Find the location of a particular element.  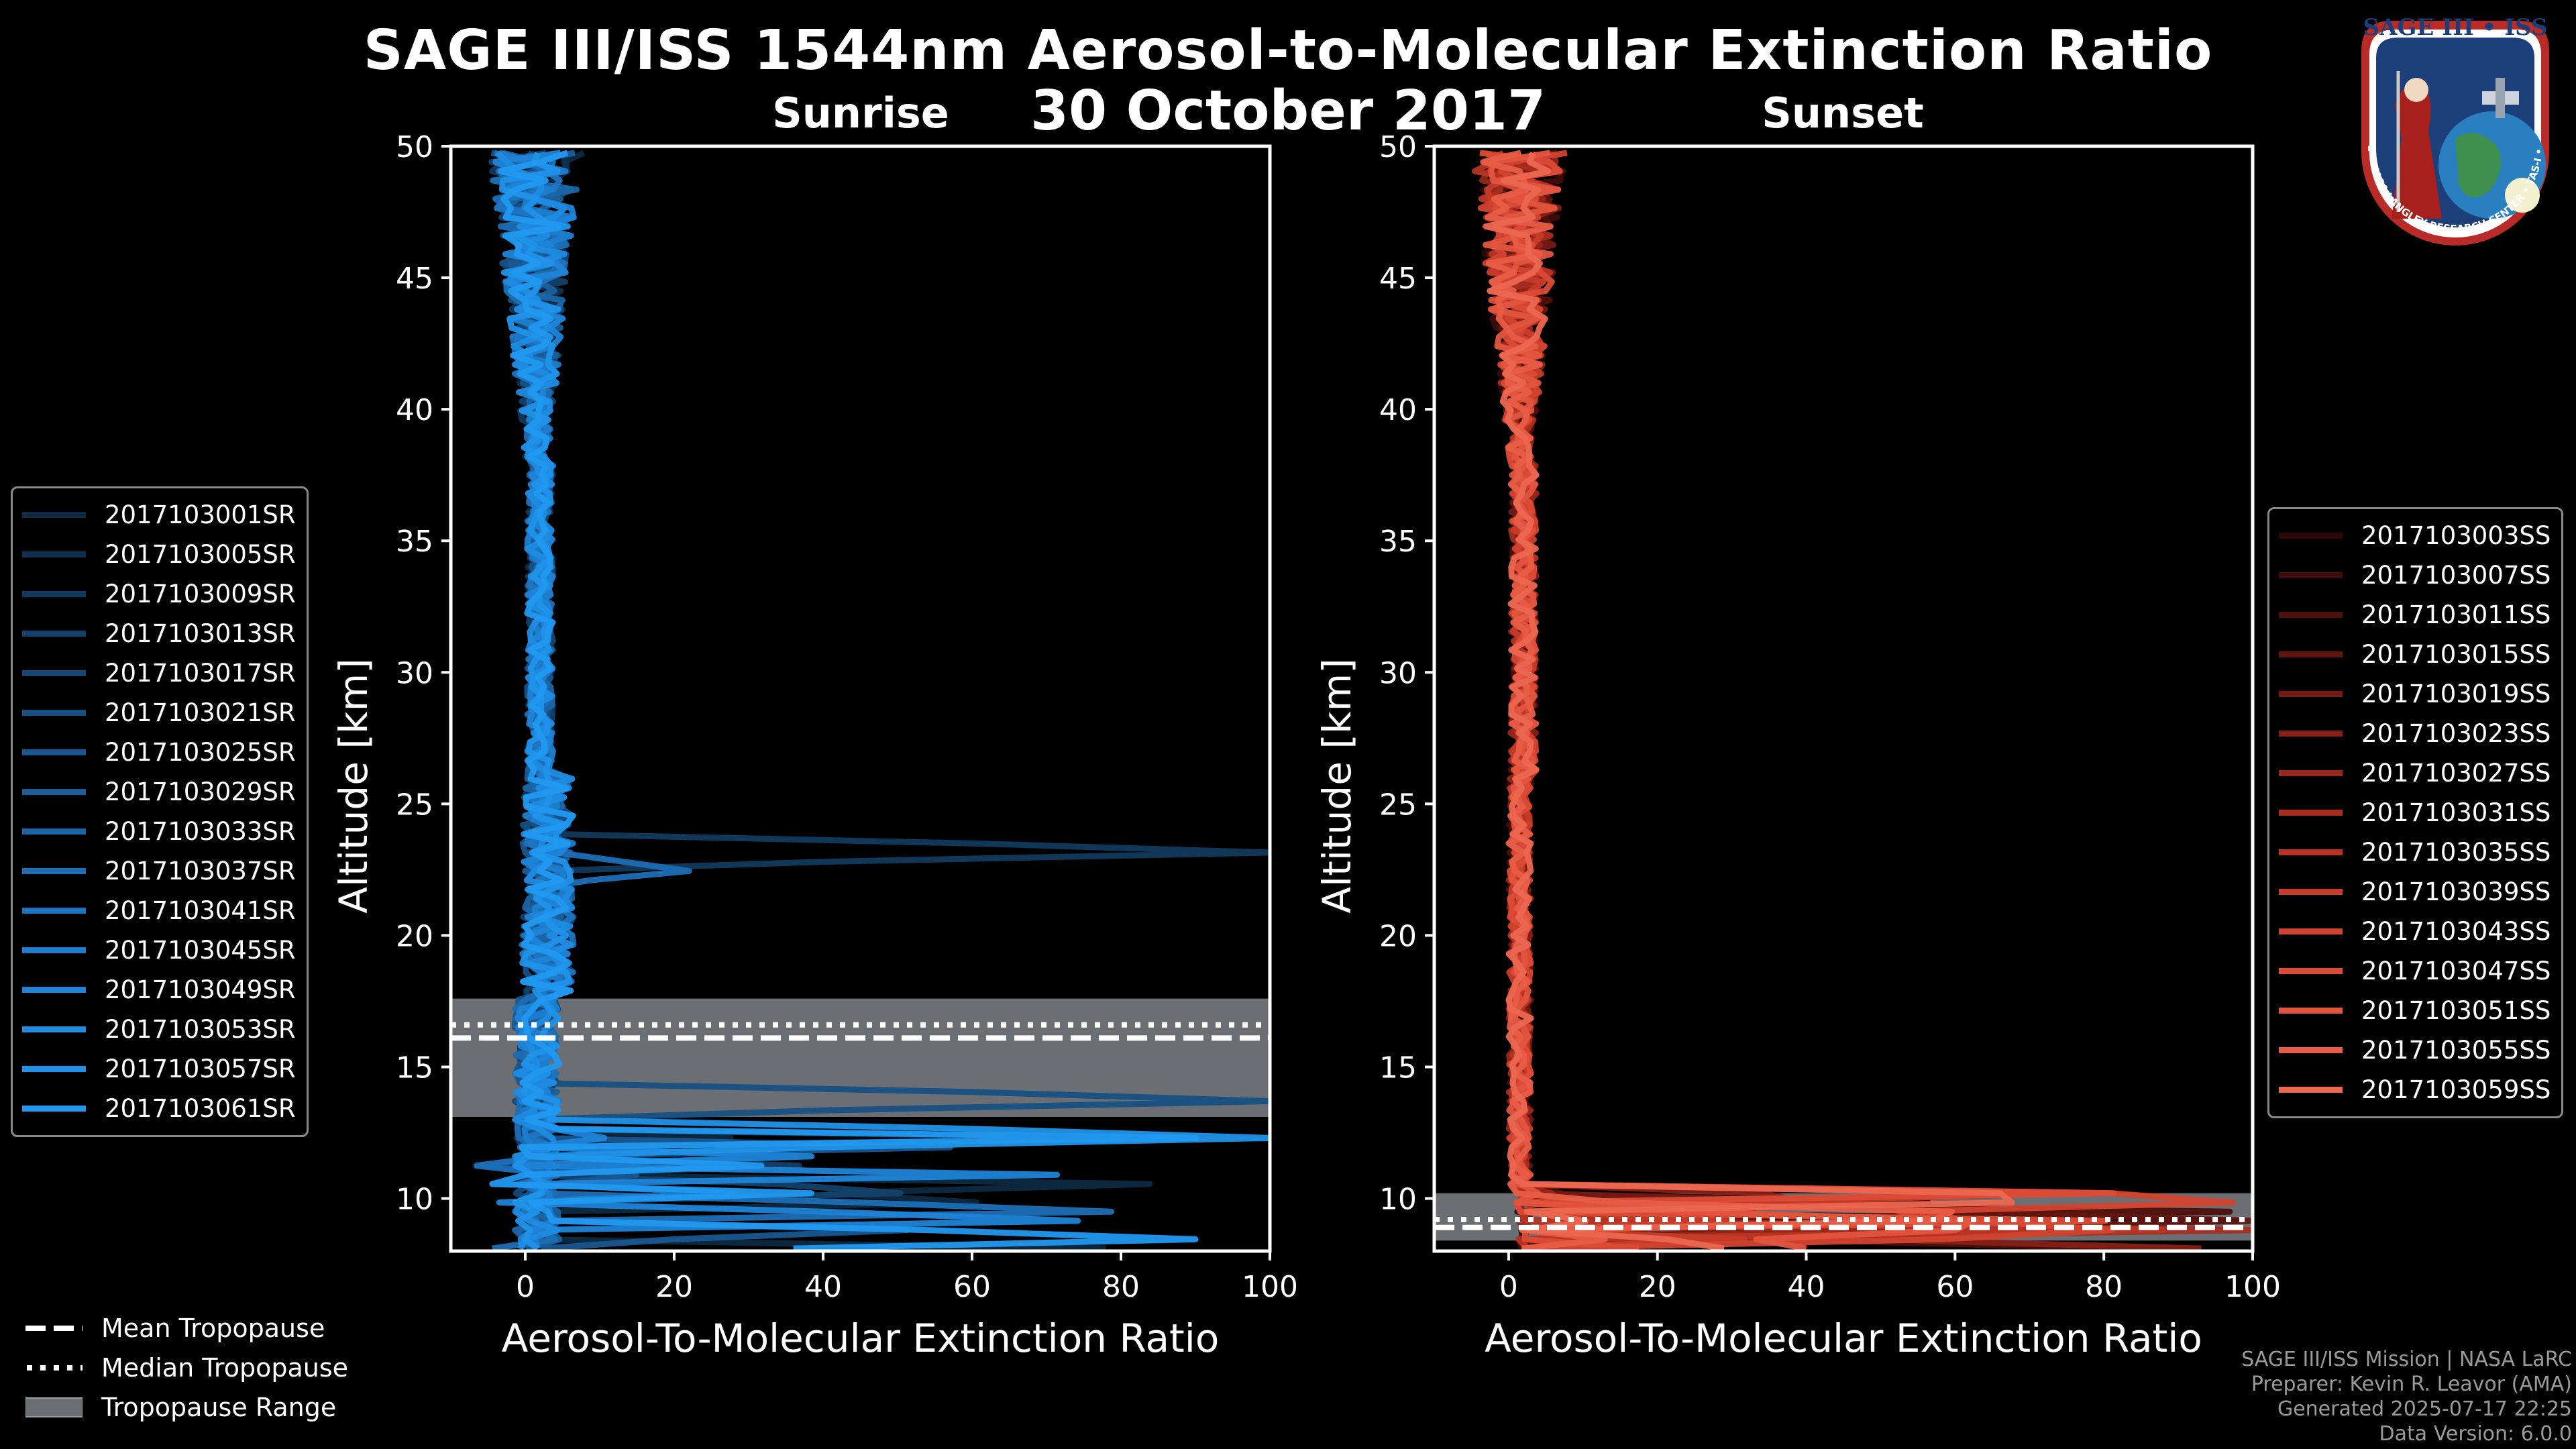

legend-label: 2017103055SS is located at coordinates (2456, 1050).